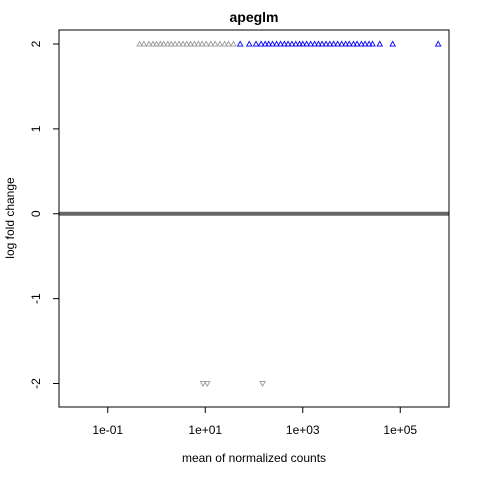  What do you see at coordinates (36, 213) in the screenshot?
I see `y-tick-label: 0` at bounding box center [36, 213].